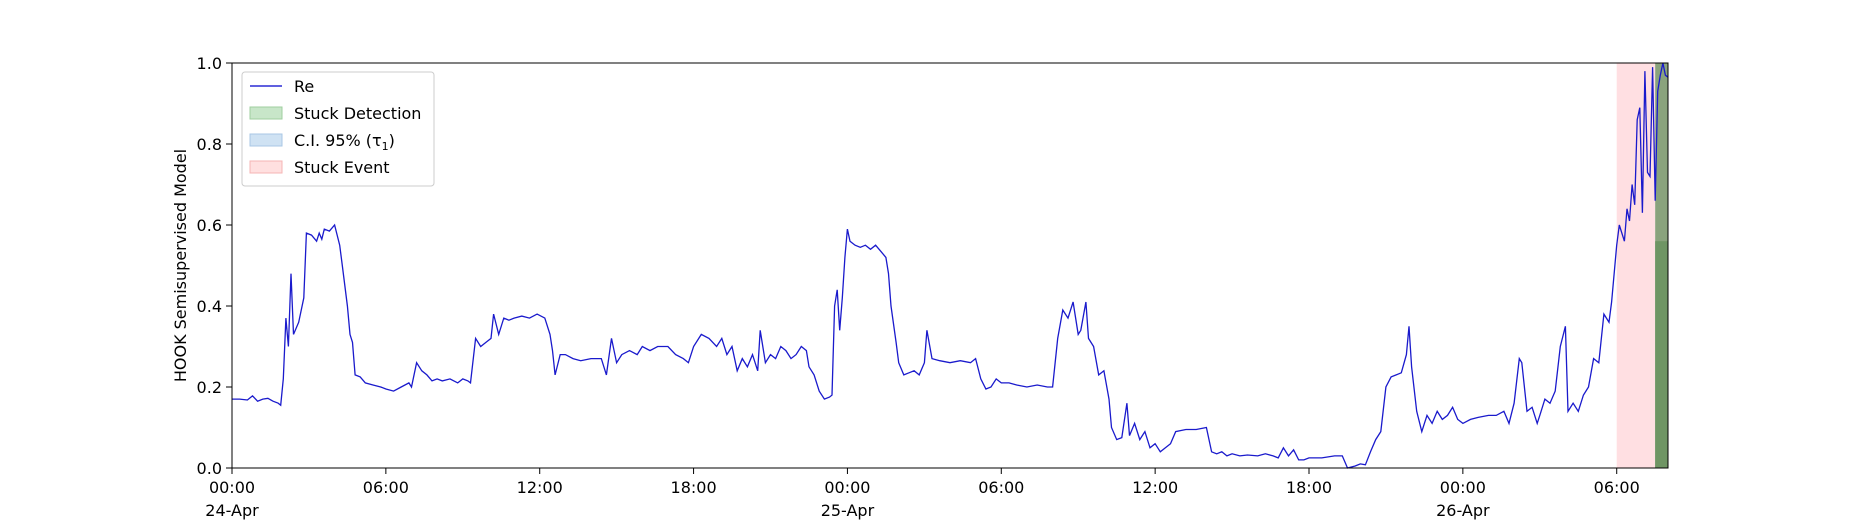 The height and width of the screenshot is (525, 1850). I want to click on x-tick-date-label: 24-Apr, so click(232, 510).